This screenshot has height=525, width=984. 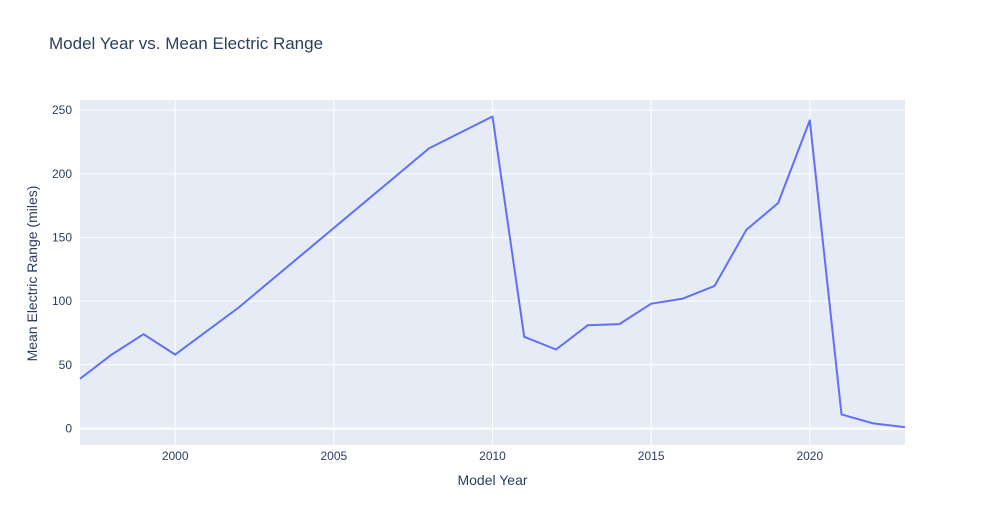 I want to click on x-axis-title: Model Year, so click(x=492, y=480).